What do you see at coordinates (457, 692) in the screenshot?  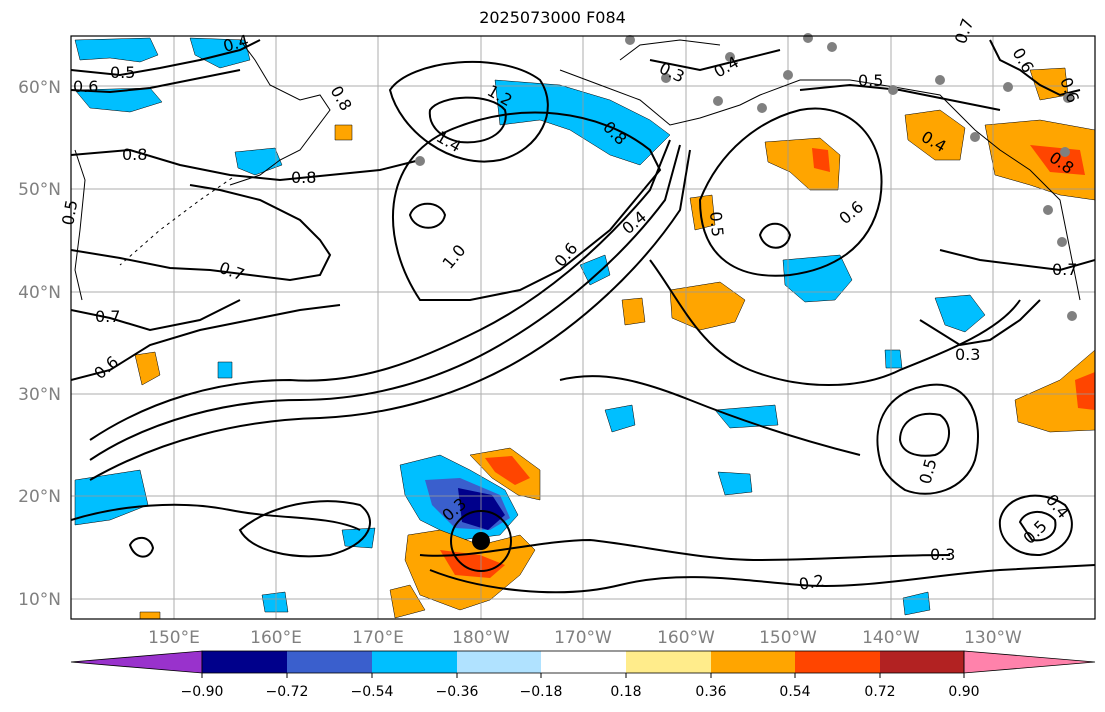 I see `colorbar-tick-label: −0.36` at bounding box center [457, 692].